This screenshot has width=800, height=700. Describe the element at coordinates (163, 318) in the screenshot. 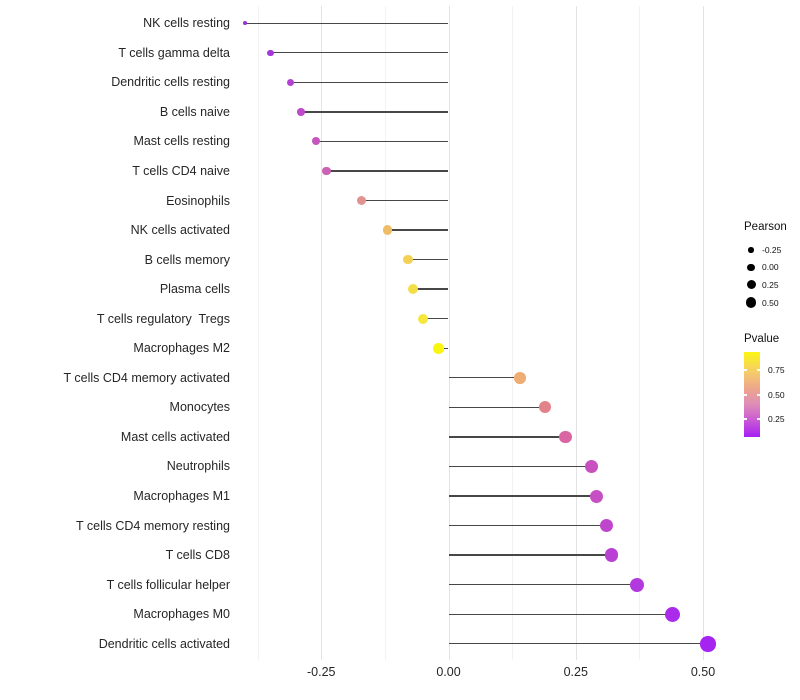

I see `y-tick-label: T cells regulatory Tregs` at that location.